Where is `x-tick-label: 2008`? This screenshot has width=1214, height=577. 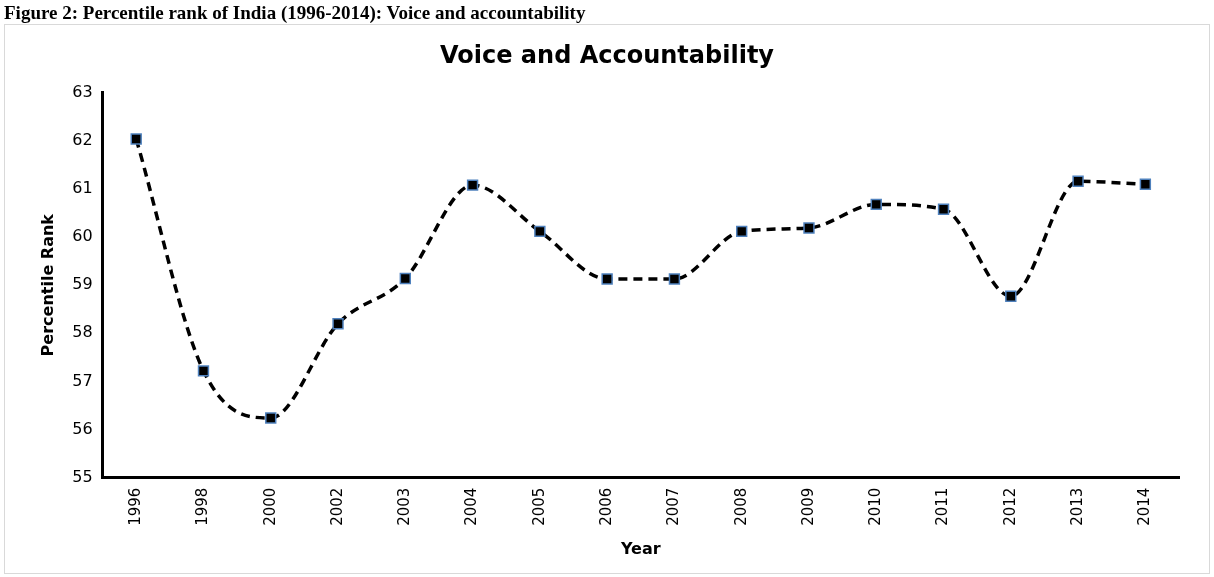 x-tick-label: 2008 is located at coordinates (740, 506).